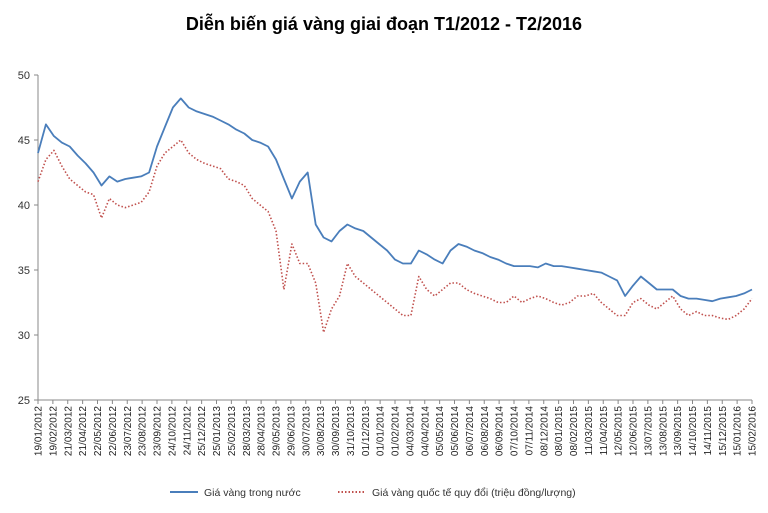 This screenshot has width=768, height=513. I want to click on x-tick-label: 13/09/2015, so click(678, 431).